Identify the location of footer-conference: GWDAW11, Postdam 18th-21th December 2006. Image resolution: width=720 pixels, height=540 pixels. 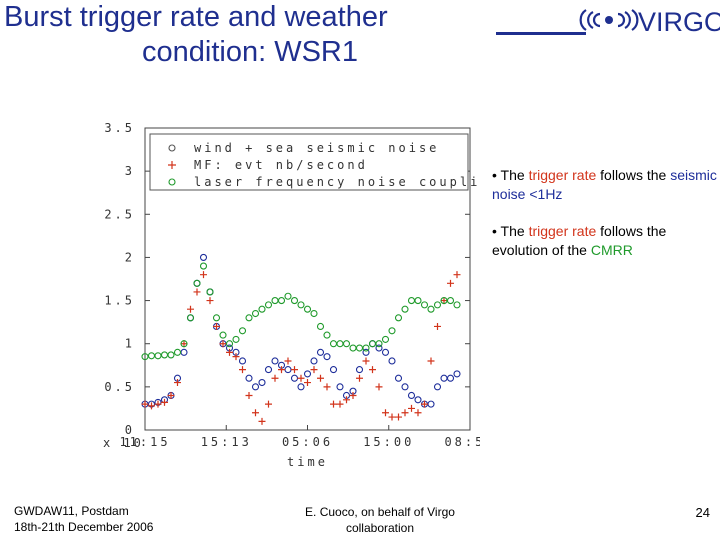
(83, 519).